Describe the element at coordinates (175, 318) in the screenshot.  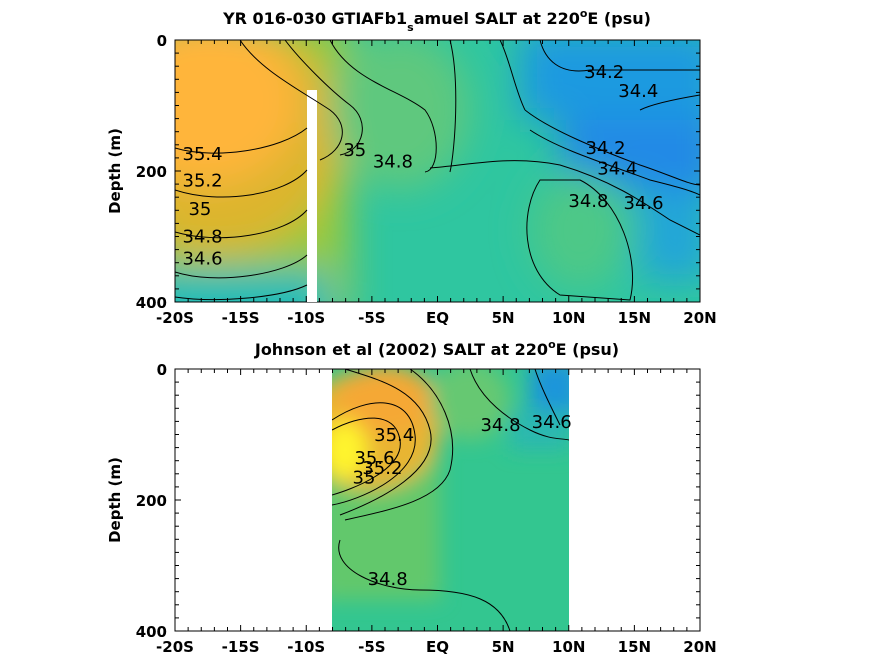
I see `top-xtick-label: -20S` at that location.